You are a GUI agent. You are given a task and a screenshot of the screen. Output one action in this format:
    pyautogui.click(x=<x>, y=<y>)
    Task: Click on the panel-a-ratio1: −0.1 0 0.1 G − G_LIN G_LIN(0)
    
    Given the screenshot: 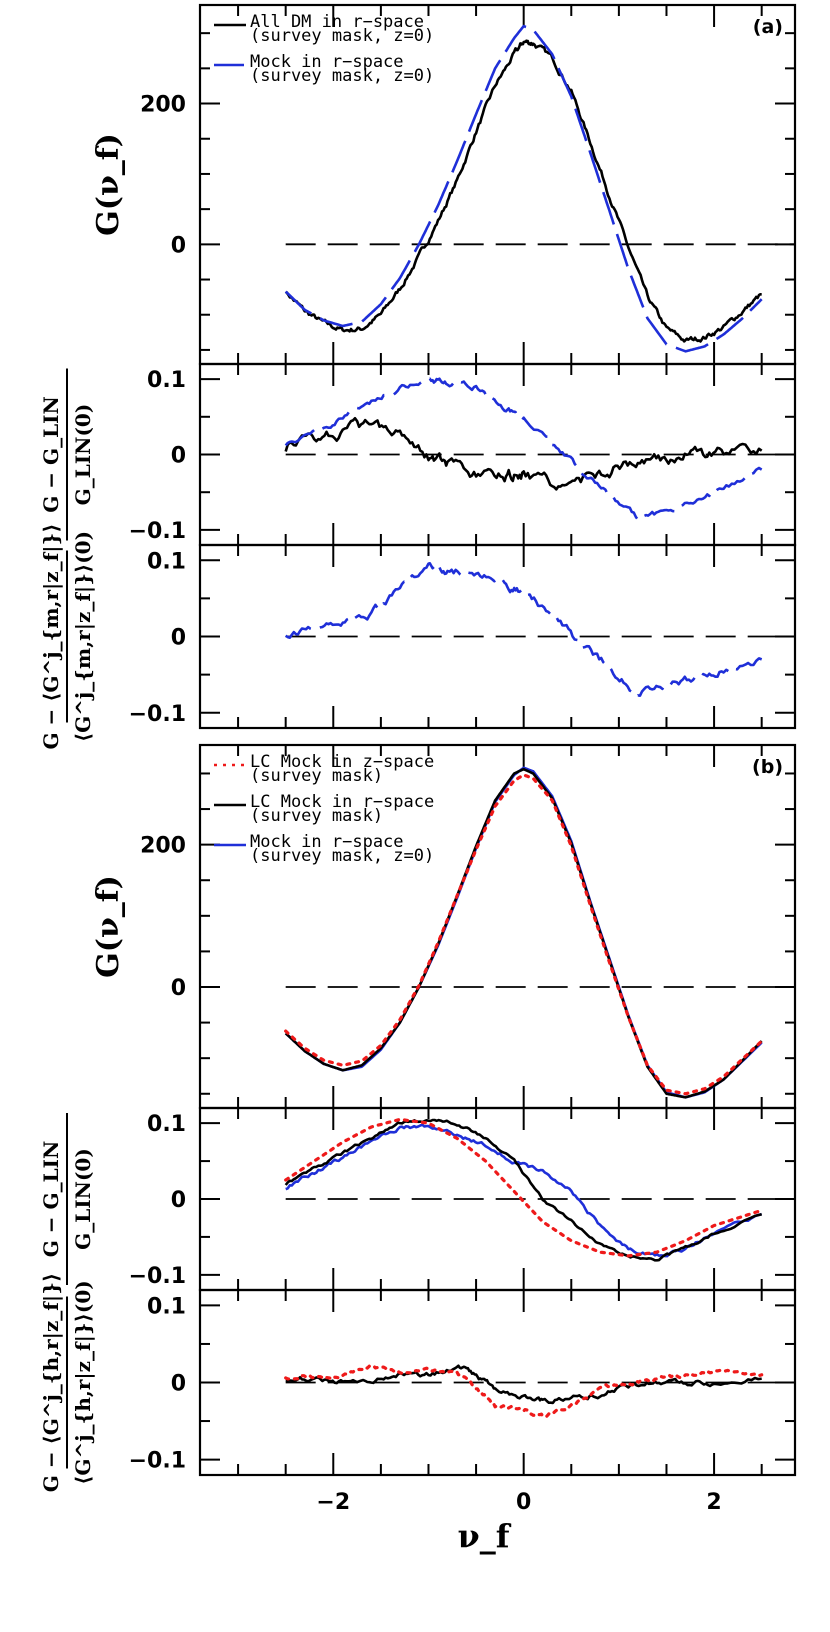 What is the action you would take?
    pyautogui.click(x=418, y=454)
    